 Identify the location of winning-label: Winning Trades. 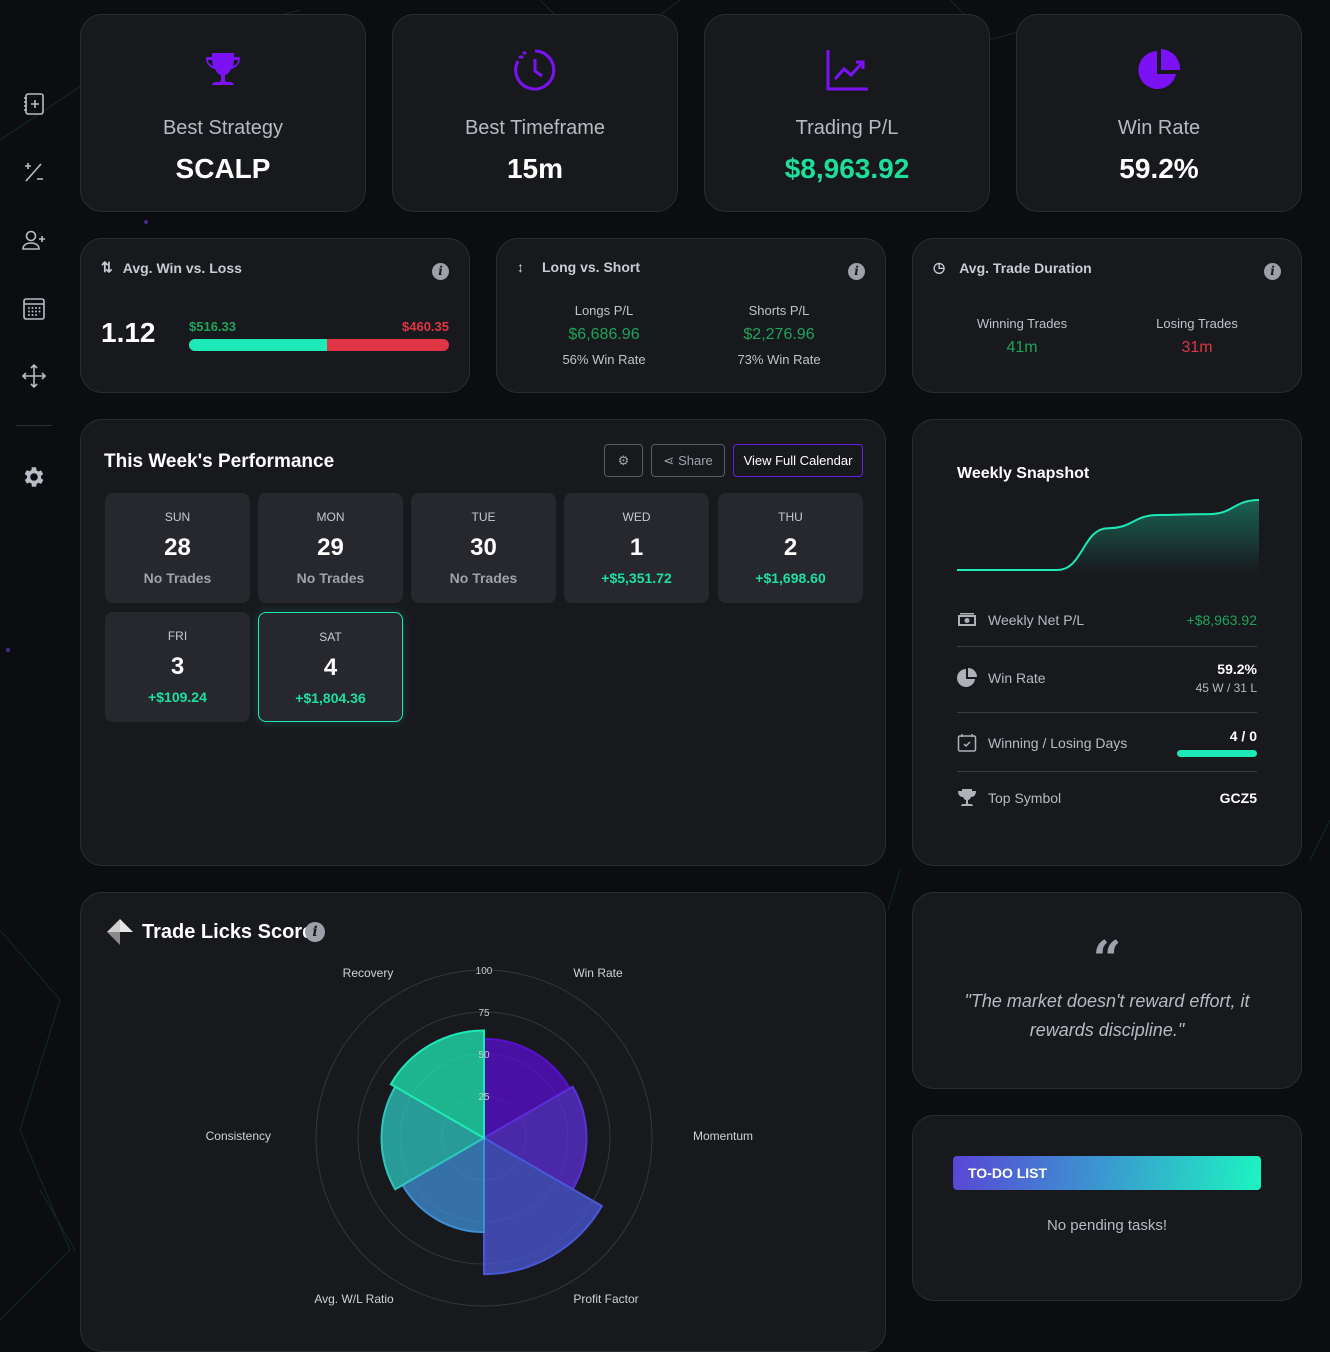
(1022, 323).